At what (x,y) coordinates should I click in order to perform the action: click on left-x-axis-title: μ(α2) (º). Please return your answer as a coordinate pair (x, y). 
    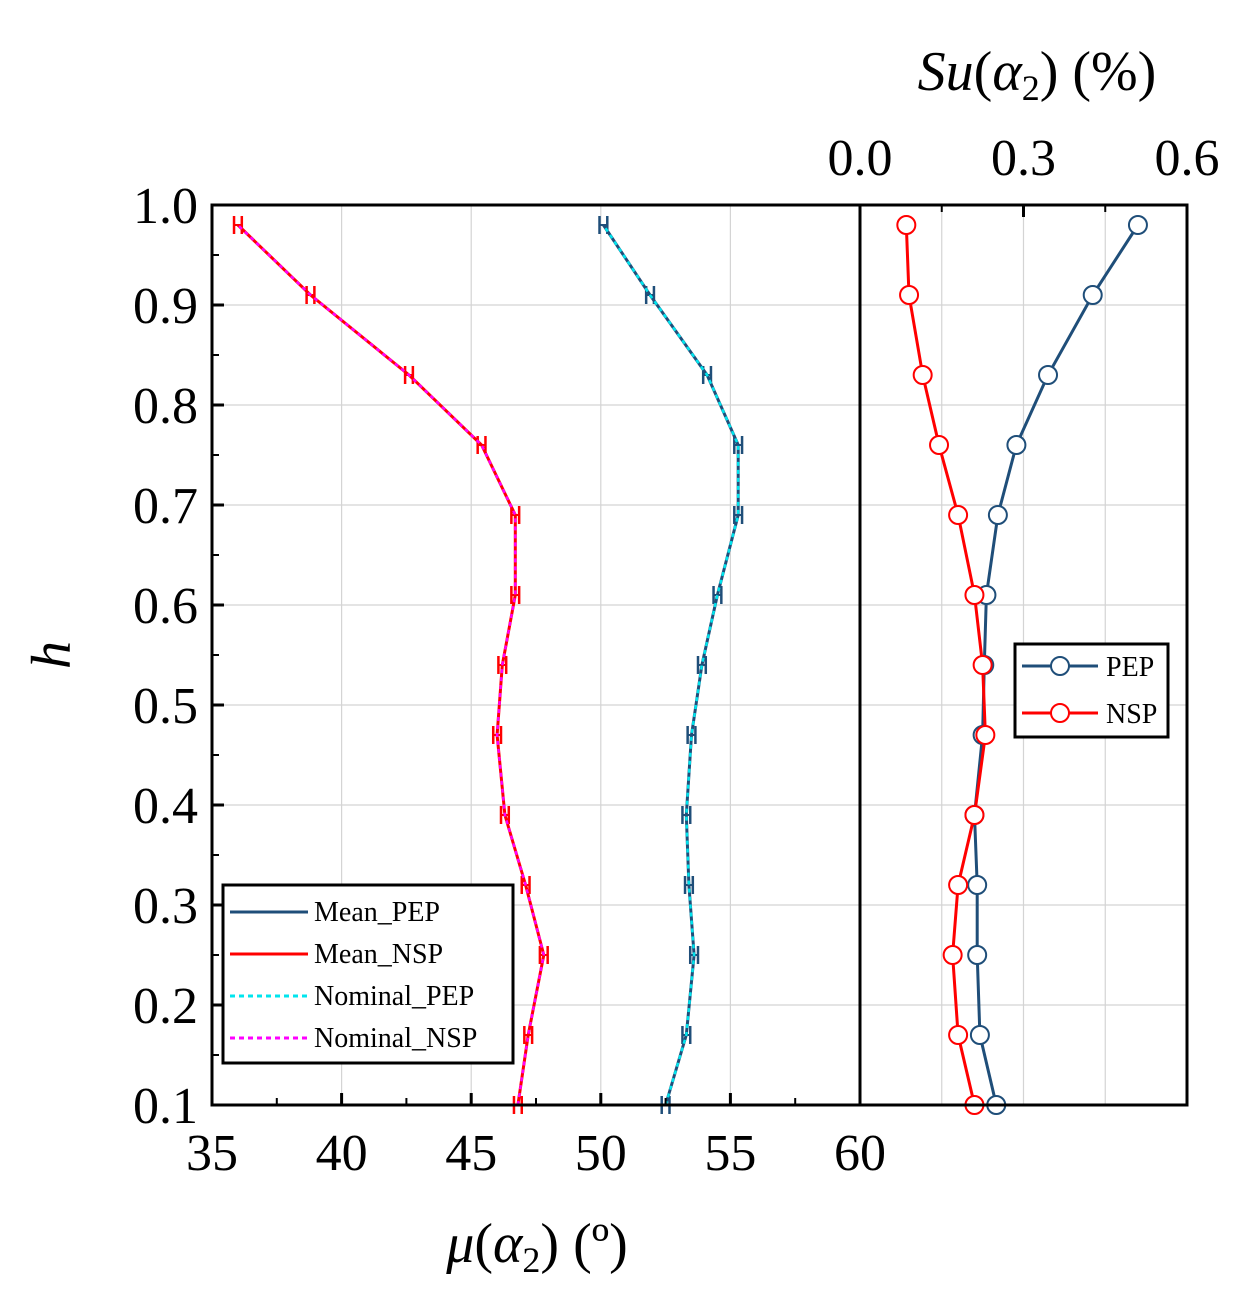
    Looking at the image, I should click on (536, 1246).